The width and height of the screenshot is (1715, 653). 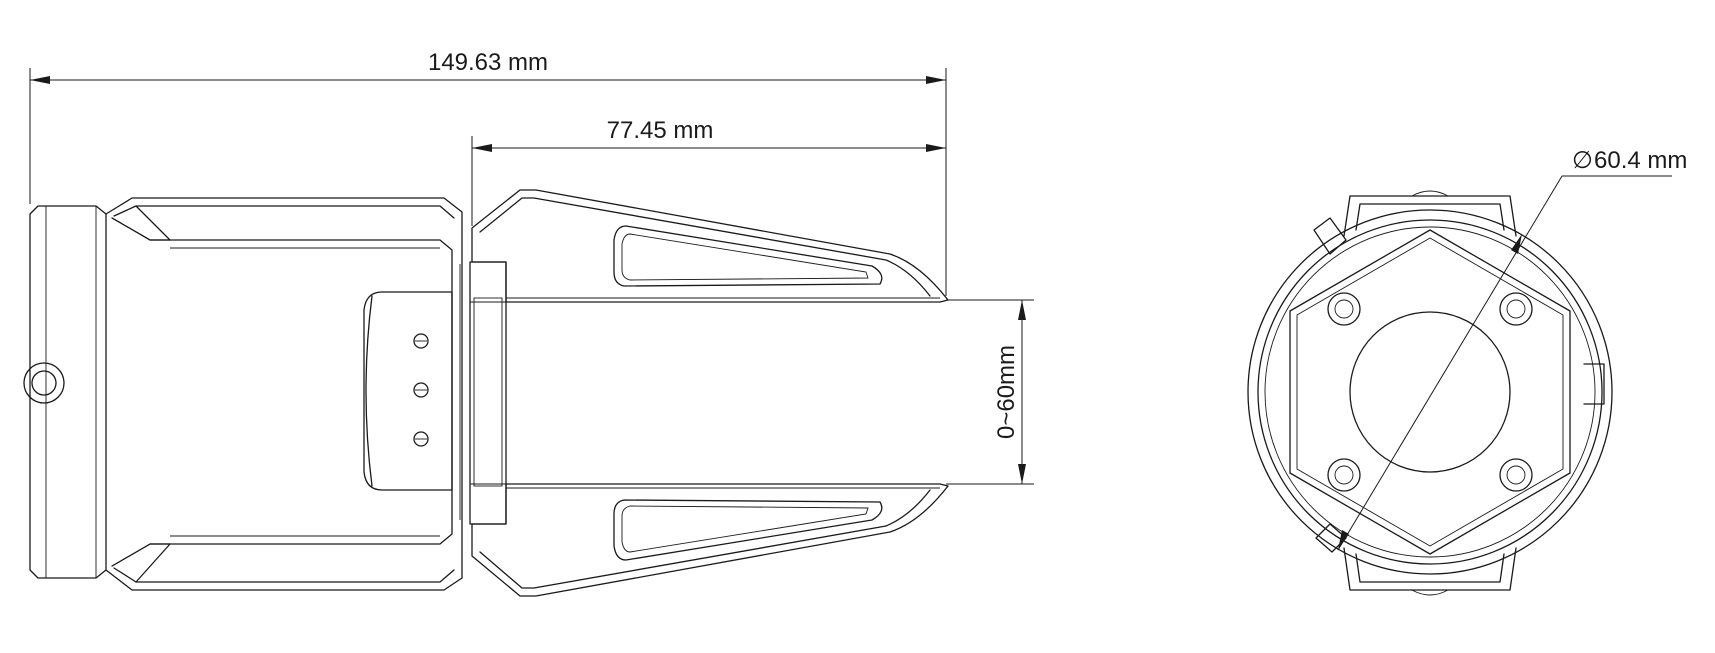 What do you see at coordinates (488, 62) in the screenshot?
I see `overall-length-label: 149.63 mm` at bounding box center [488, 62].